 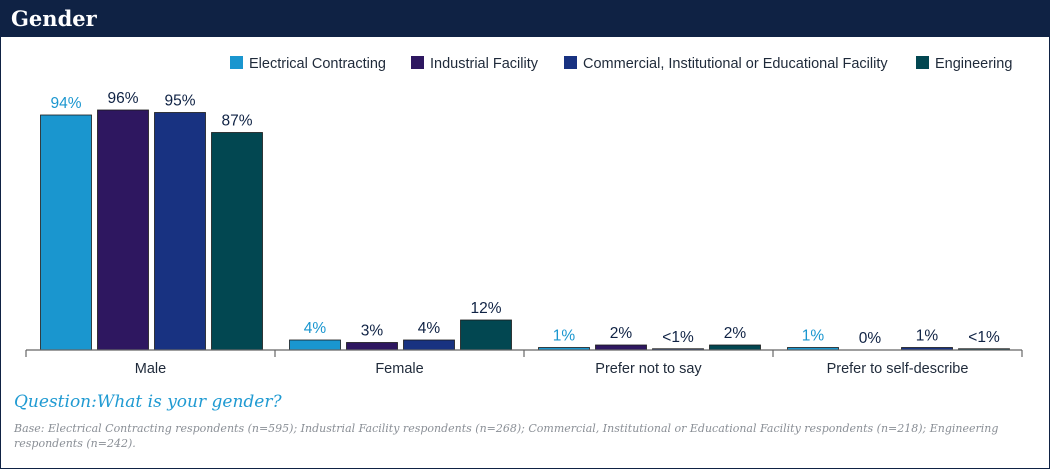 What do you see at coordinates (973, 64) in the screenshot?
I see `legend-label-4: Engineering` at bounding box center [973, 64].